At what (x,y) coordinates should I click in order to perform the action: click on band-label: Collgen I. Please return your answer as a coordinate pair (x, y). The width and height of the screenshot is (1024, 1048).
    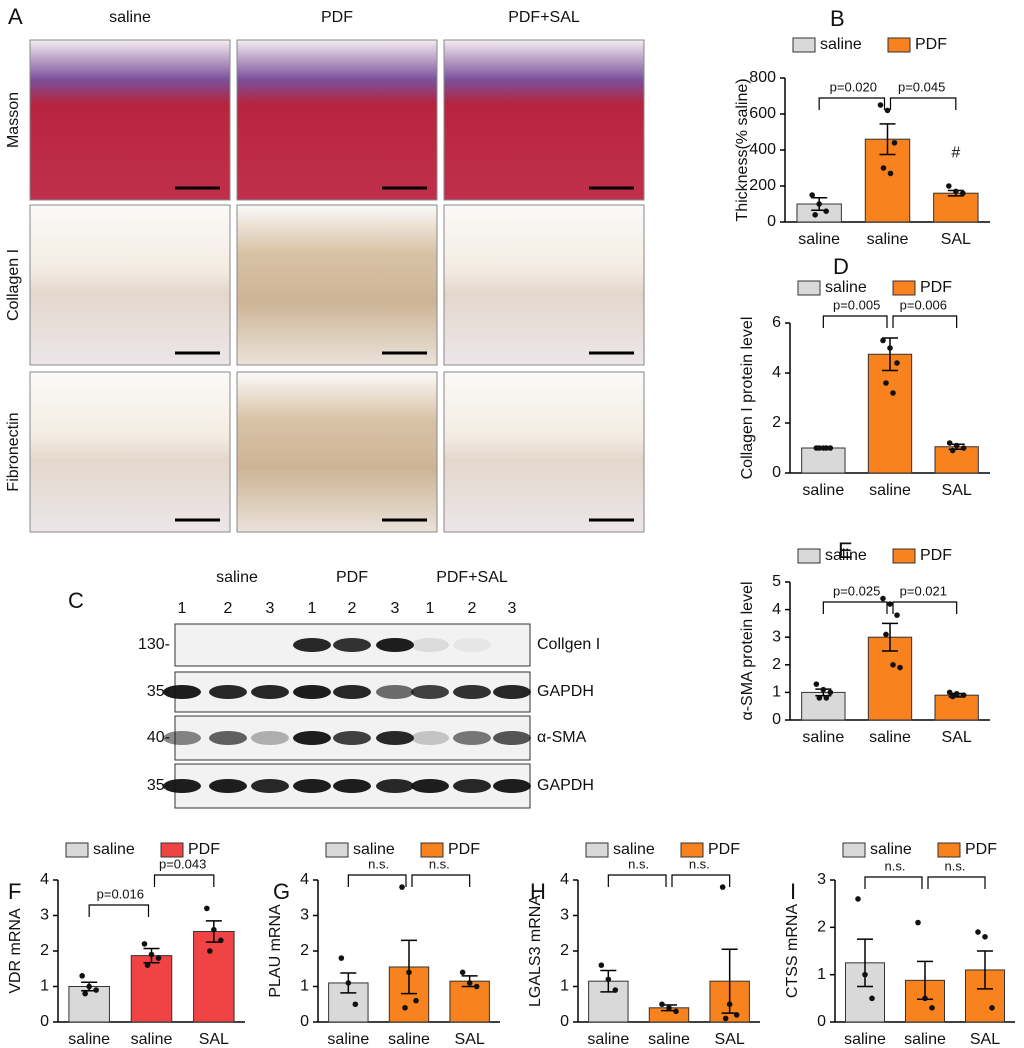
    Looking at the image, I should click on (568, 644).